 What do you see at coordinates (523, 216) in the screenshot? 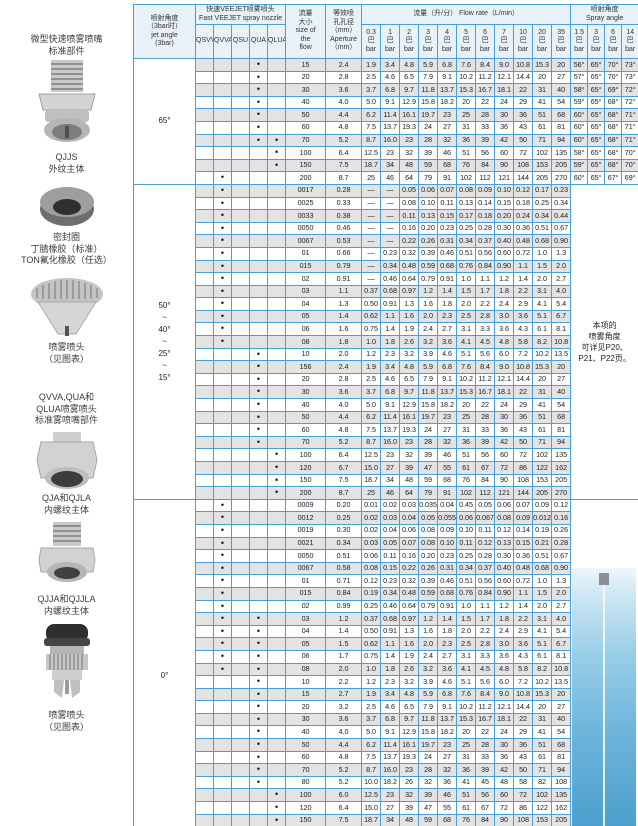
I see `flow-rate-cell: 0.24` at bounding box center [523, 216].